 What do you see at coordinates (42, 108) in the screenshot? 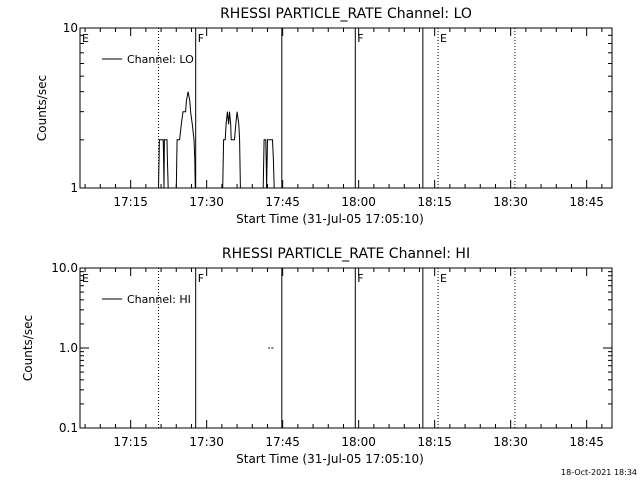
I see `panel1-y-axis-label: Counts/sec` at bounding box center [42, 108].